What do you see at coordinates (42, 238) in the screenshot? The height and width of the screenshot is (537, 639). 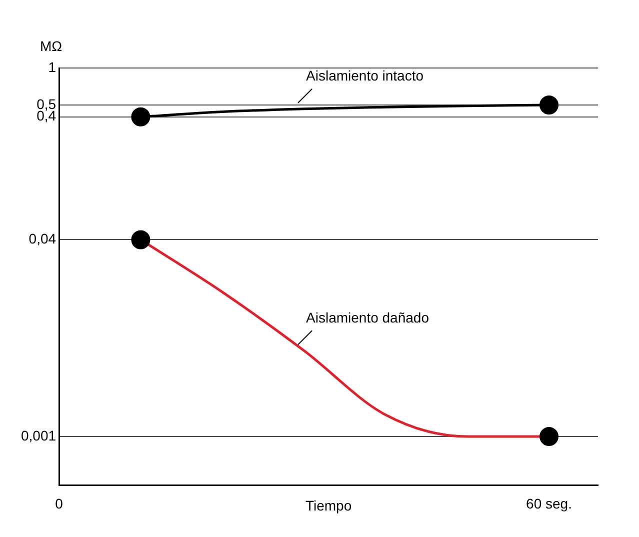 I see `y-tick-label: 0,04` at bounding box center [42, 238].